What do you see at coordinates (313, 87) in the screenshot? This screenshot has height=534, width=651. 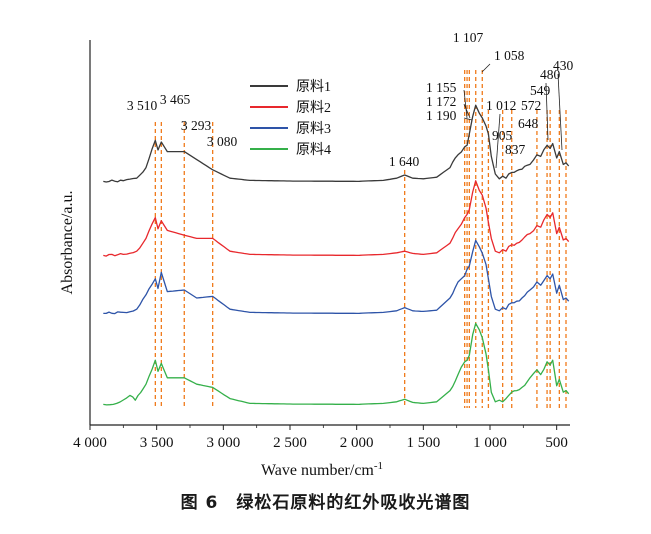 I see `legend-label-1: 原料1` at bounding box center [313, 87].